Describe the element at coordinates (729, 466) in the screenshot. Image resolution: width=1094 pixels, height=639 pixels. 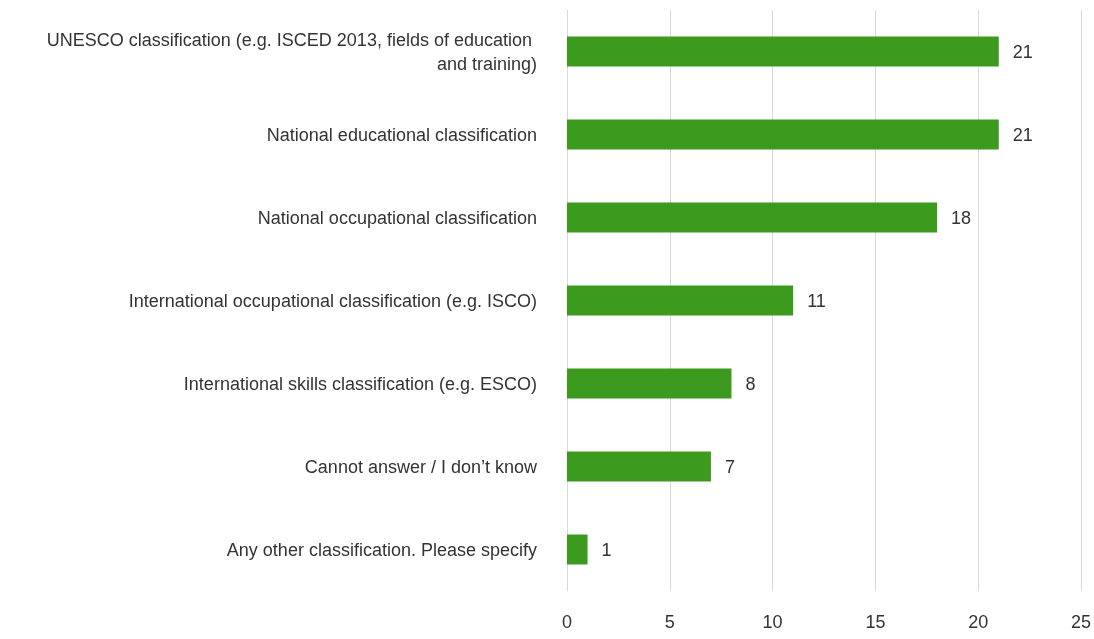
I see `data-label: 7` at that location.